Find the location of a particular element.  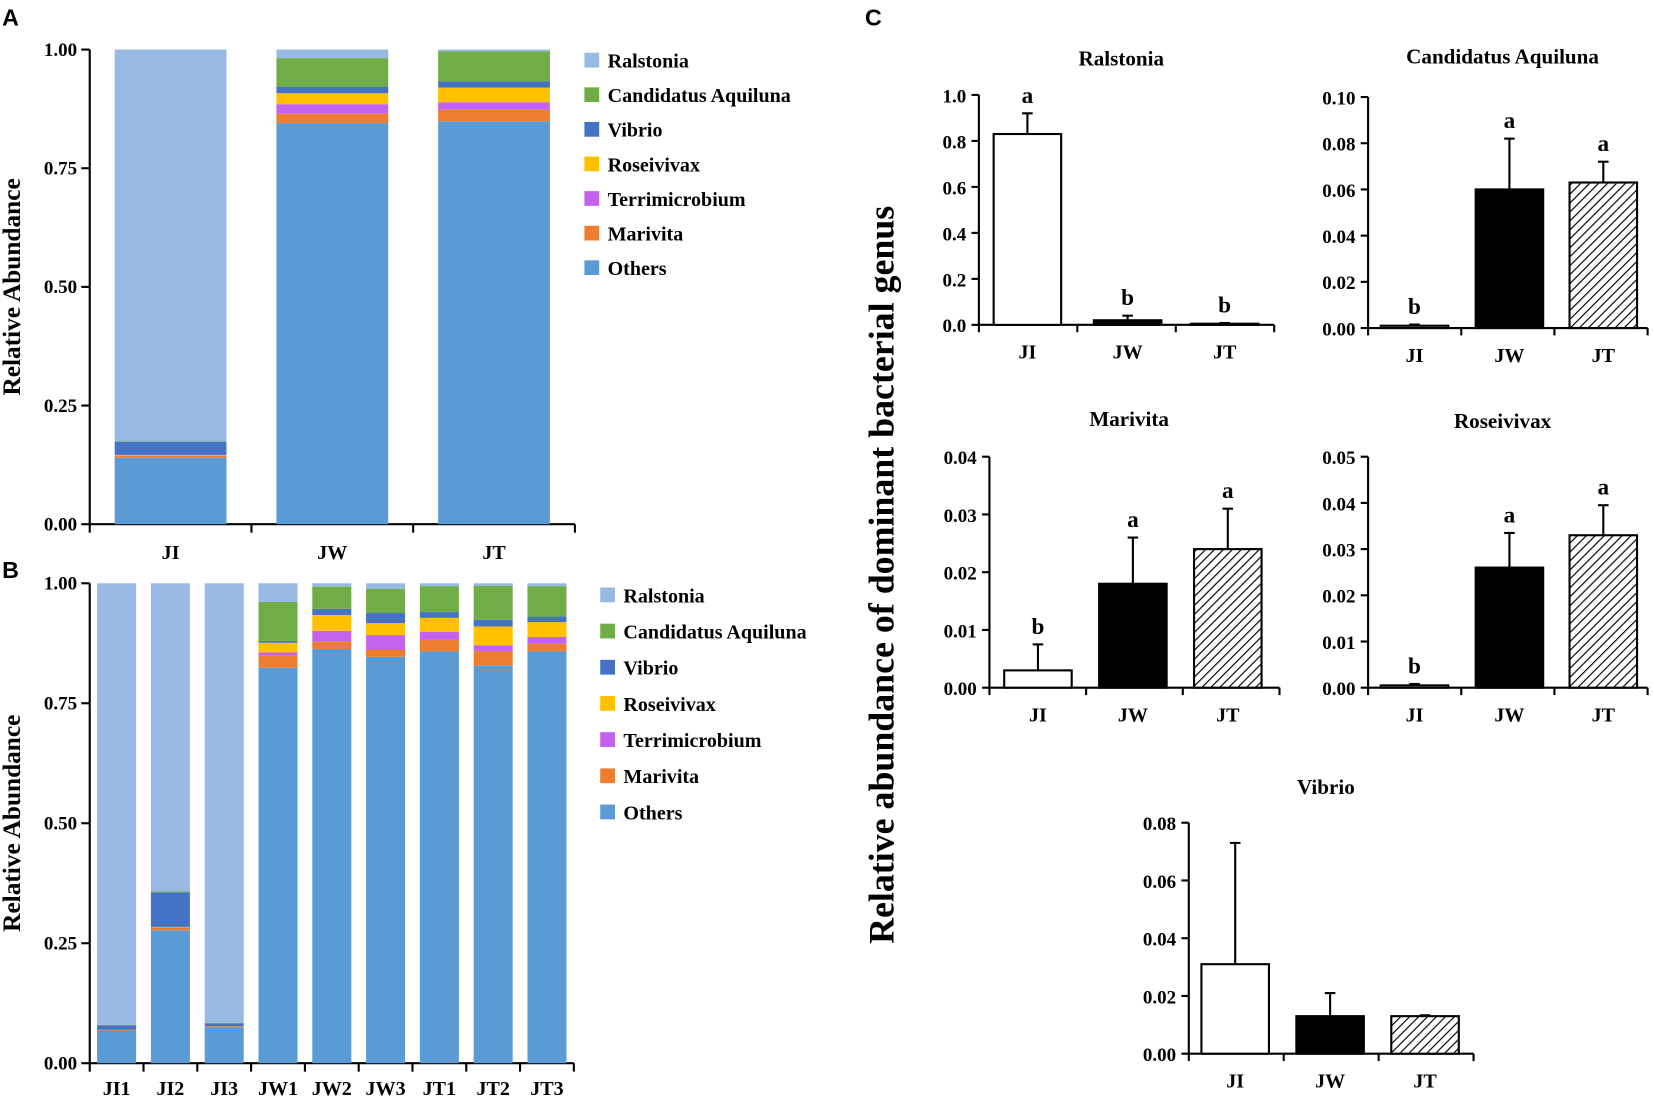

bar-segment-terrimicrobium-jt3 is located at coordinates (547, 640).